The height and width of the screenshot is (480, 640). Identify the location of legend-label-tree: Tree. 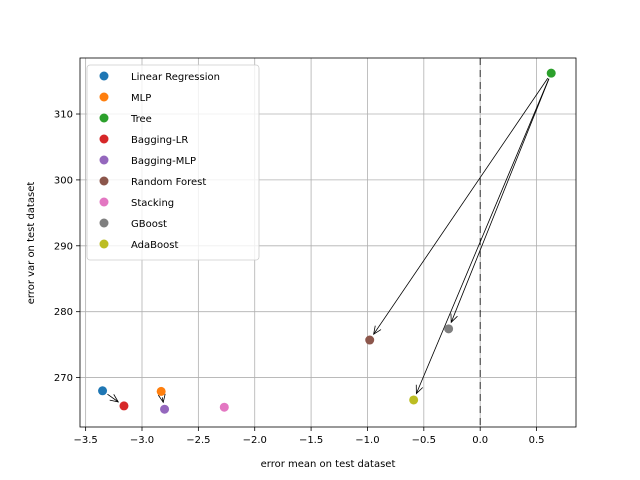
(141, 119).